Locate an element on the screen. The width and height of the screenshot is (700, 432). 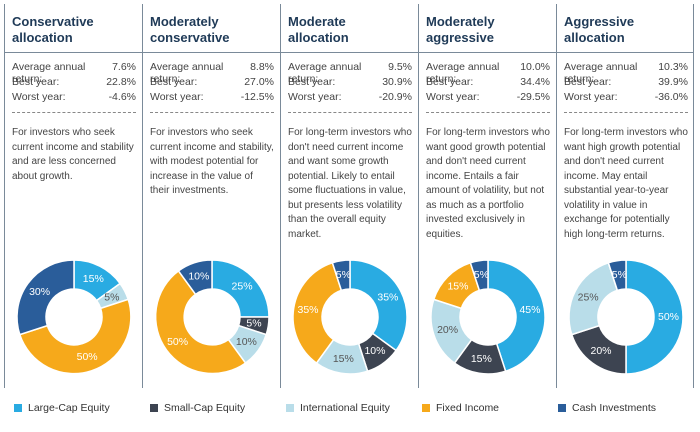
stat-value: 10.0% is located at coordinates (535, 67).